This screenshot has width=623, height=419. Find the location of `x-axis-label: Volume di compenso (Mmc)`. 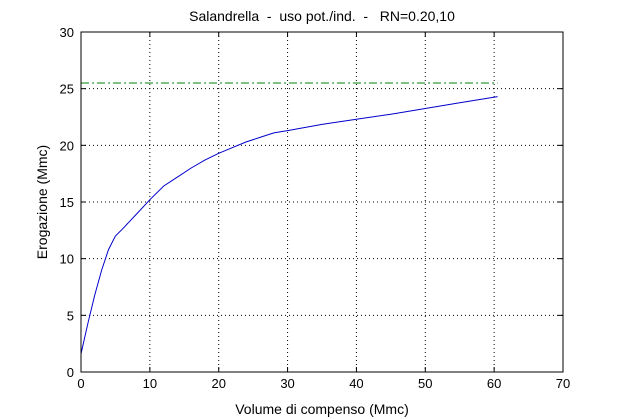

x-axis-label: Volume di compenso (Mmc) is located at coordinates (322, 409).